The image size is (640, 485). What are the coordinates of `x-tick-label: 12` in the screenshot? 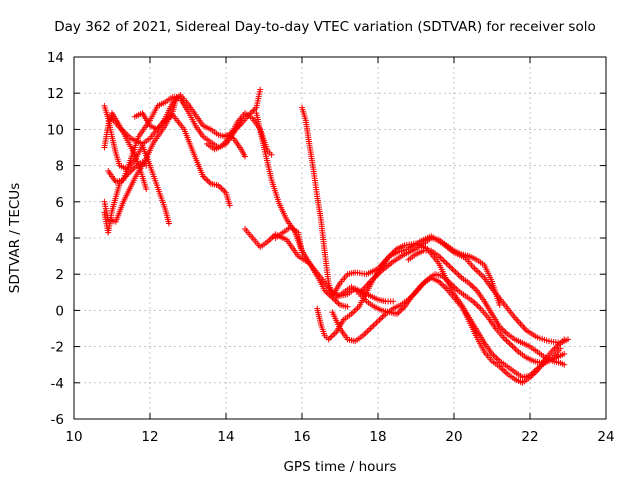 It's located at (149, 437).